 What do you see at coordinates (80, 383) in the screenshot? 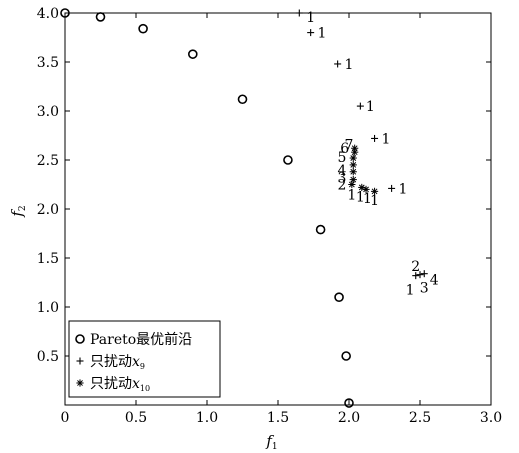
I see `legend-marker-asterisk` at bounding box center [80, 383].